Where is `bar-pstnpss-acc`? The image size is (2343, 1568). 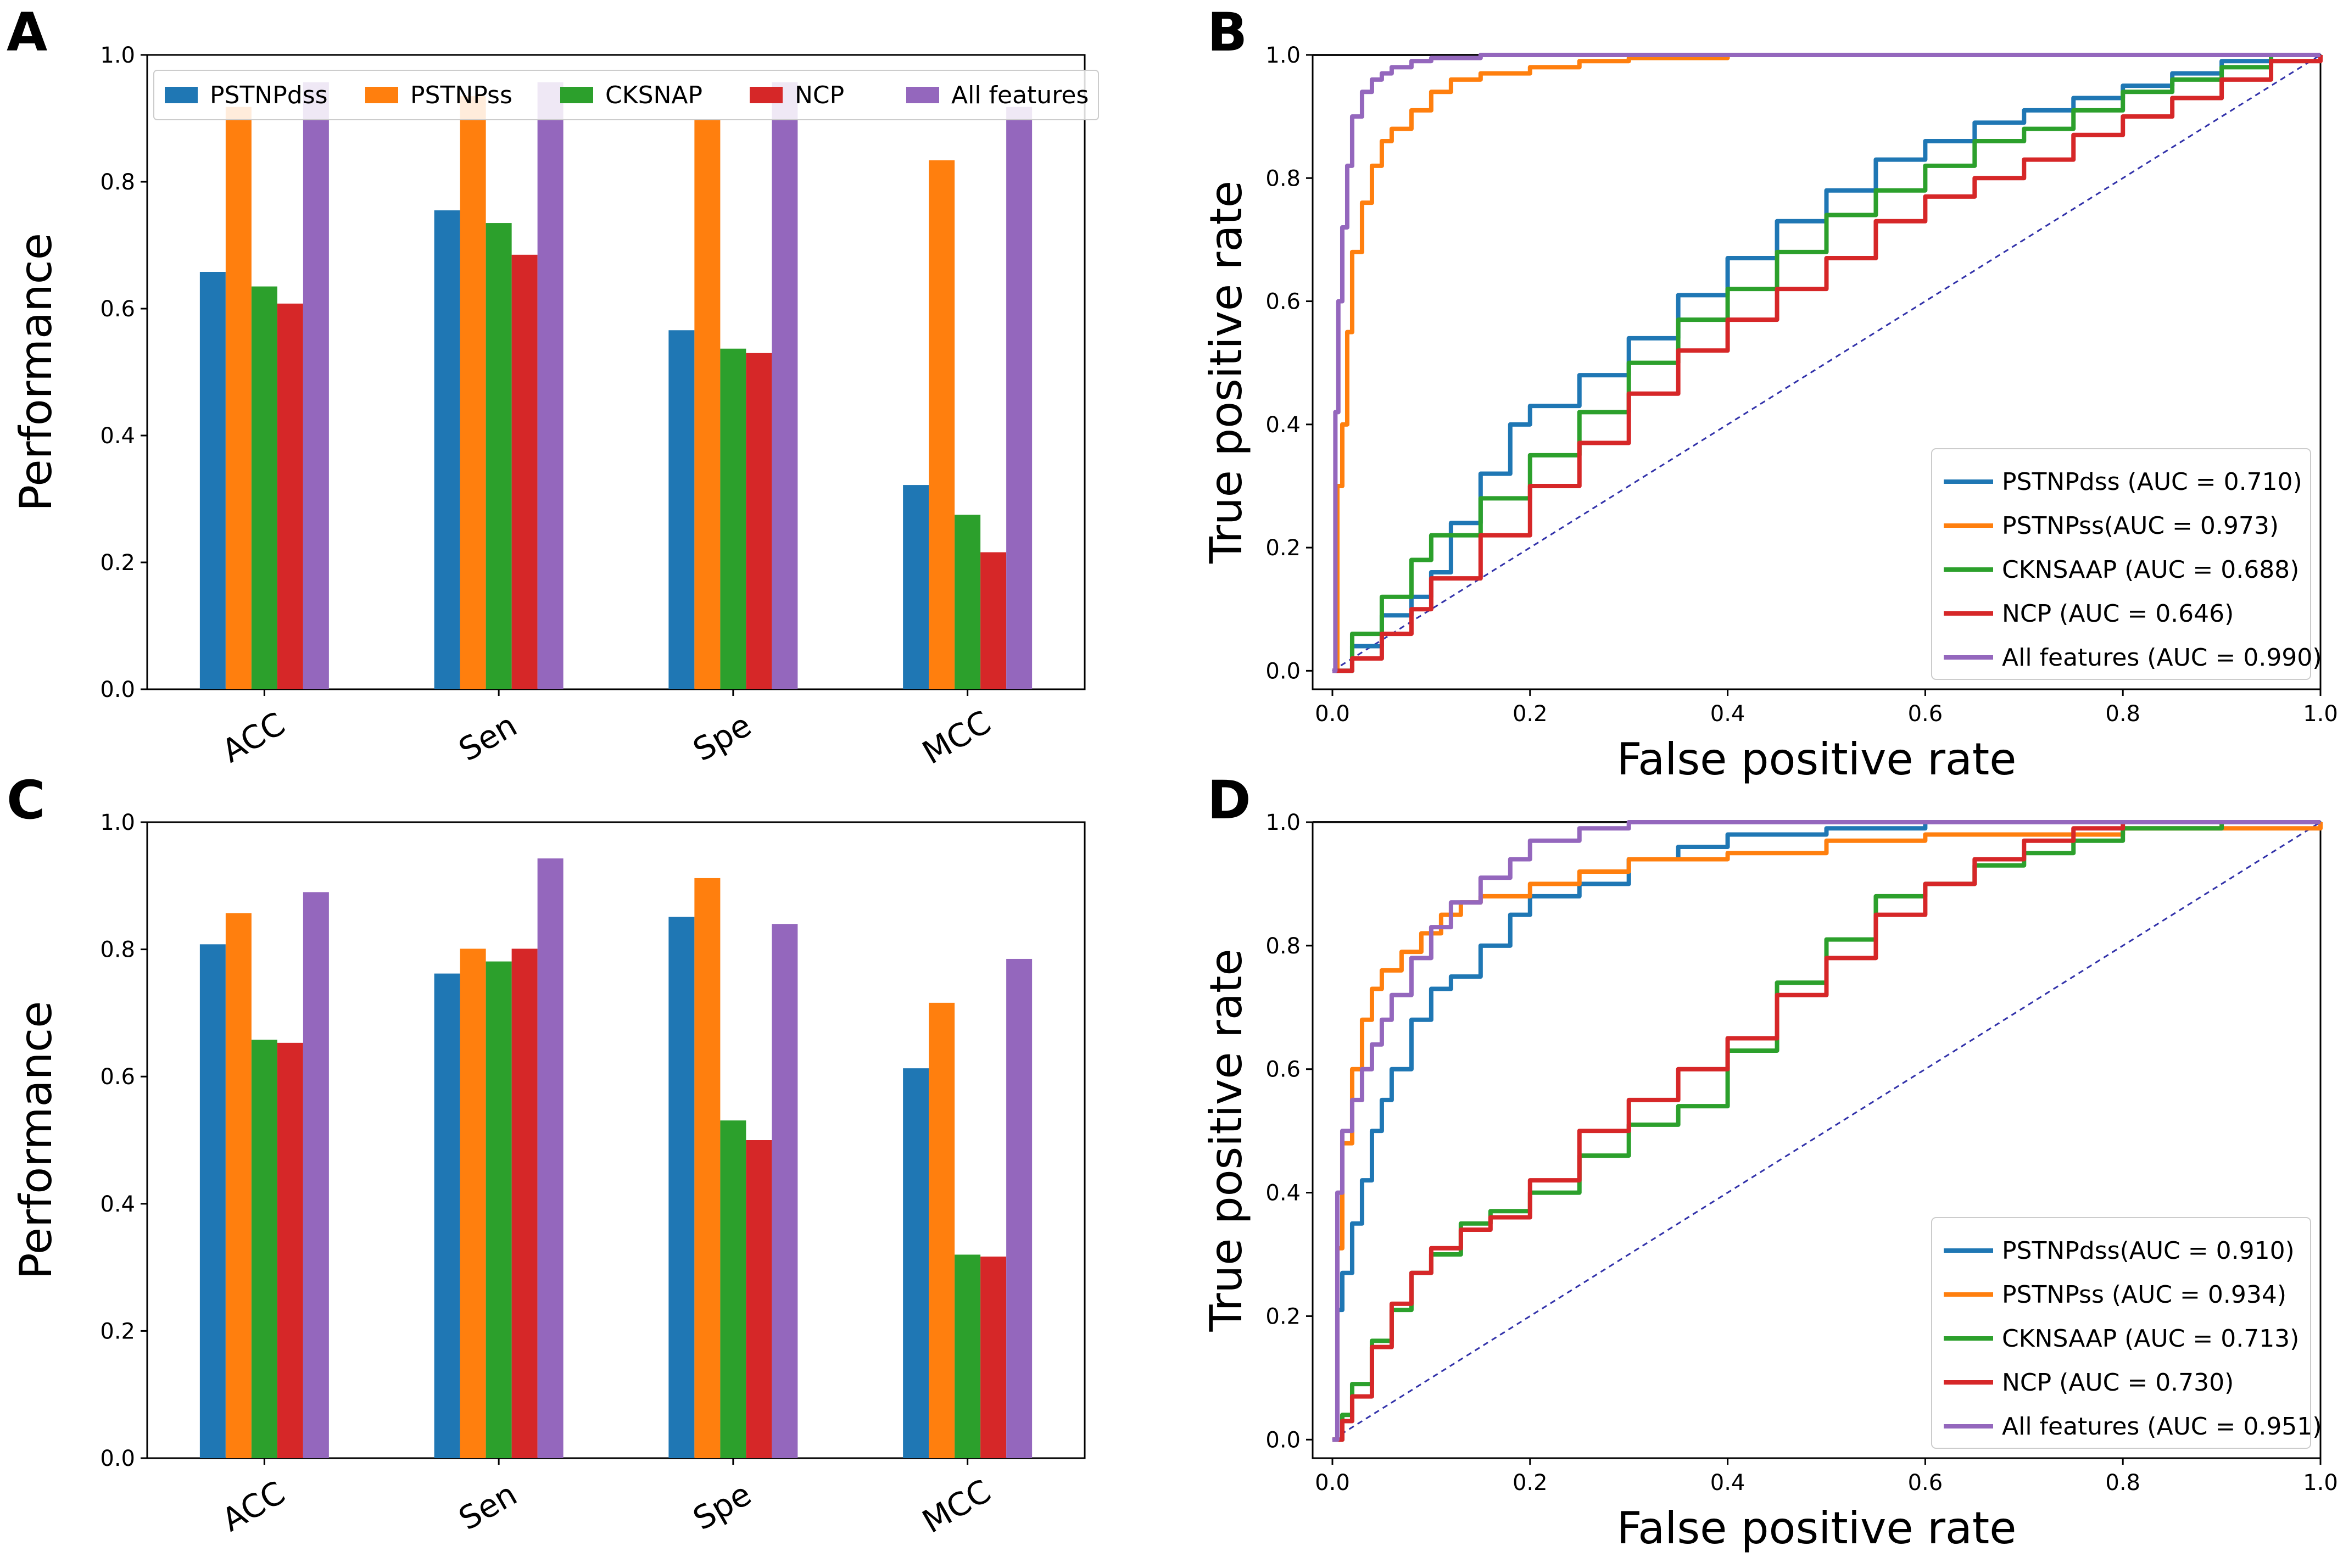 bar-pstnpss-acc is located at coordinates (238, 1185).